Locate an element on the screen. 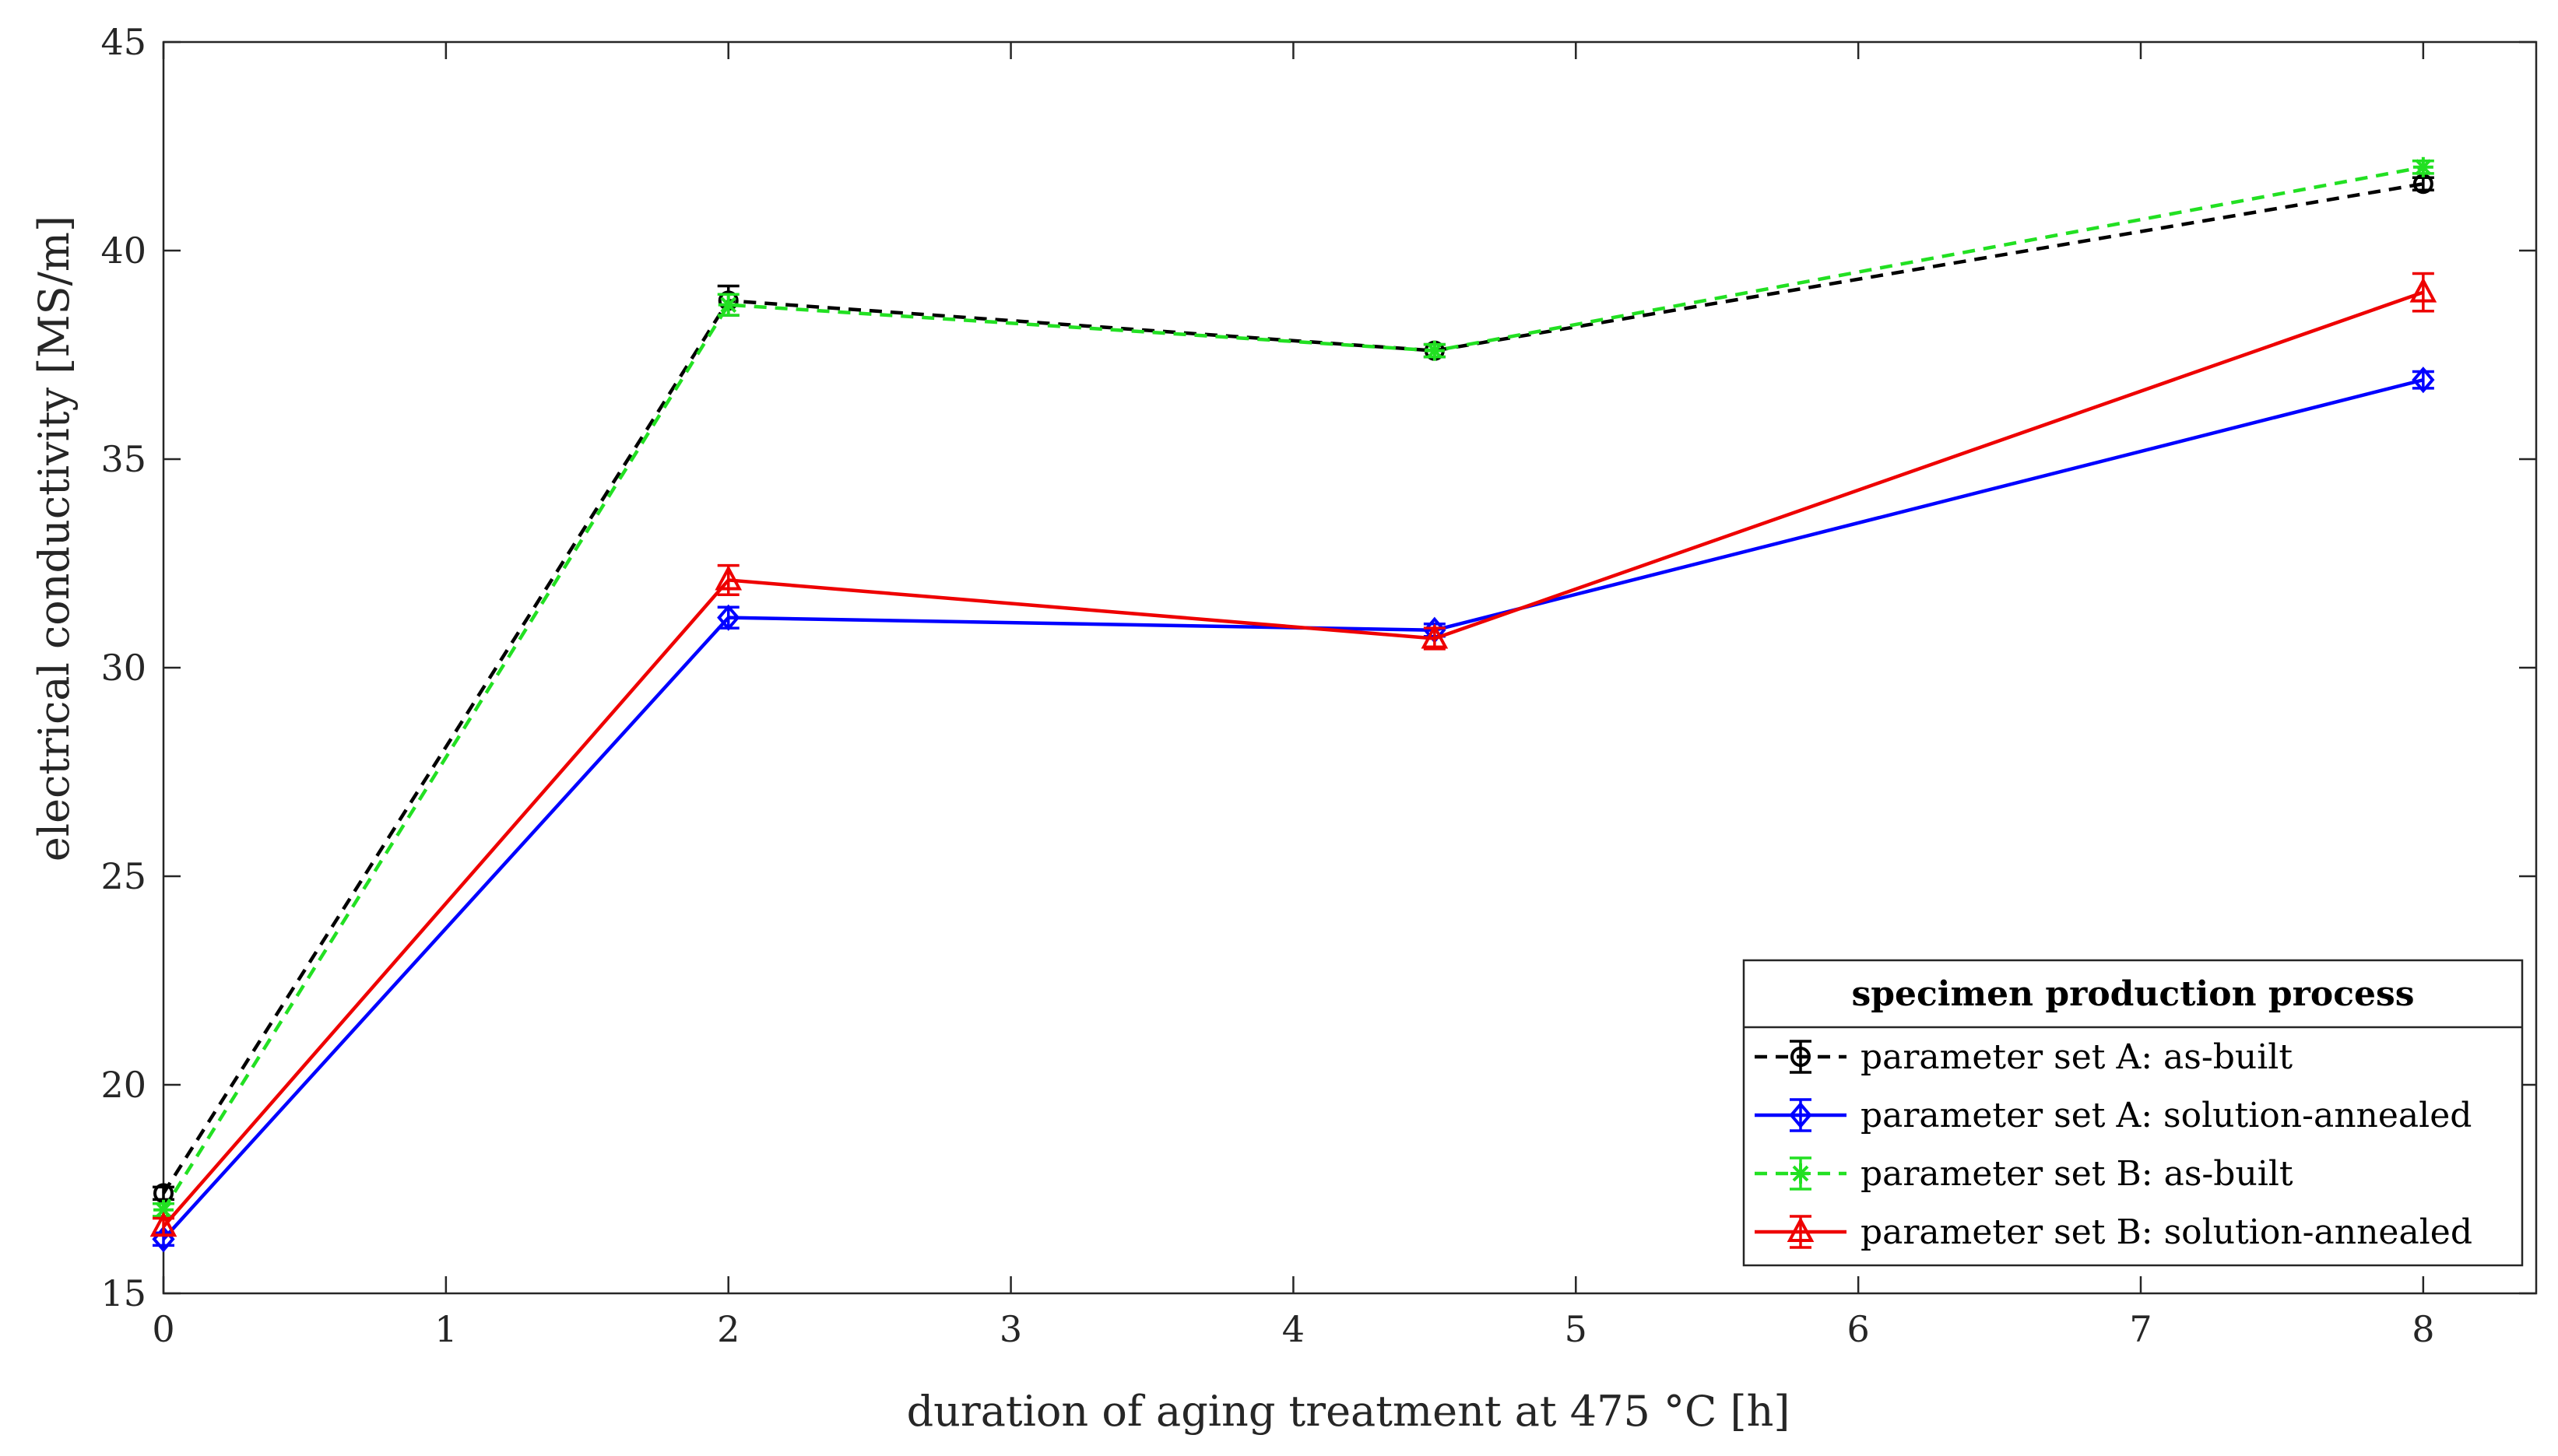  x-tick-label: 2 is located at coordinates (728, 1329).